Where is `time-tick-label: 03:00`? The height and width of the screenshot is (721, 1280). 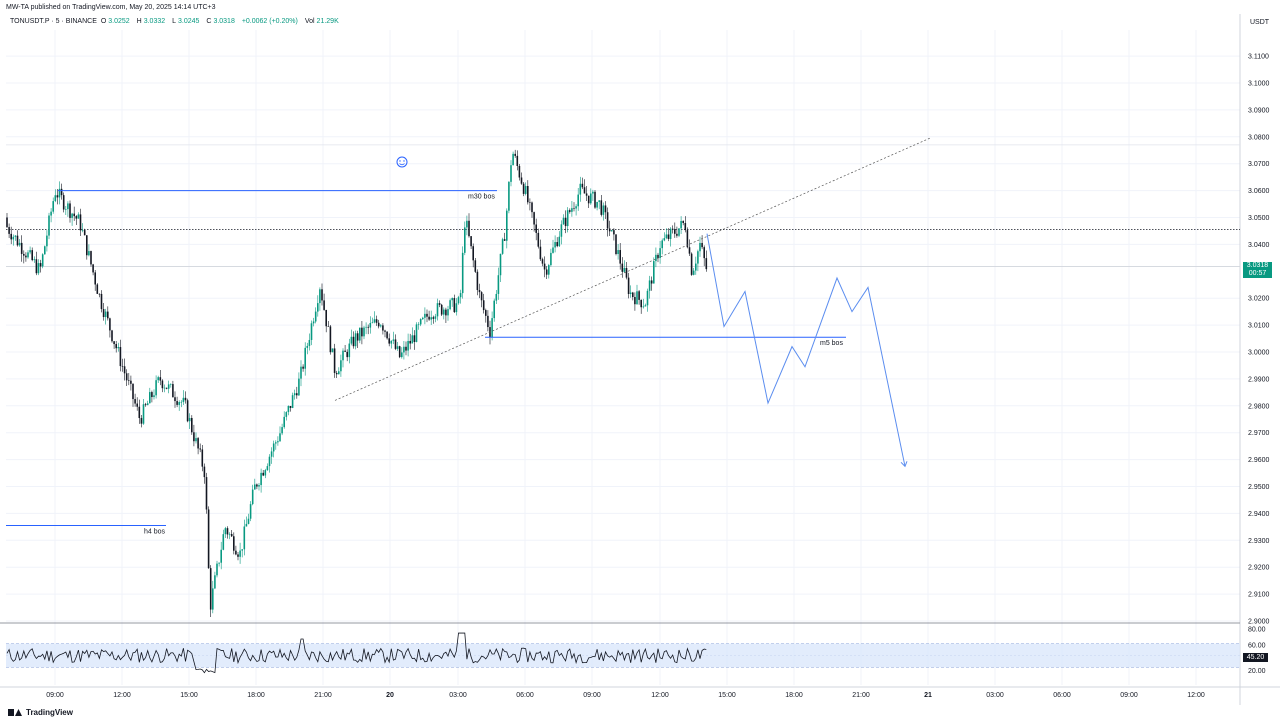
time-tick-label: 03:00 is located at coordinates (458, 695).